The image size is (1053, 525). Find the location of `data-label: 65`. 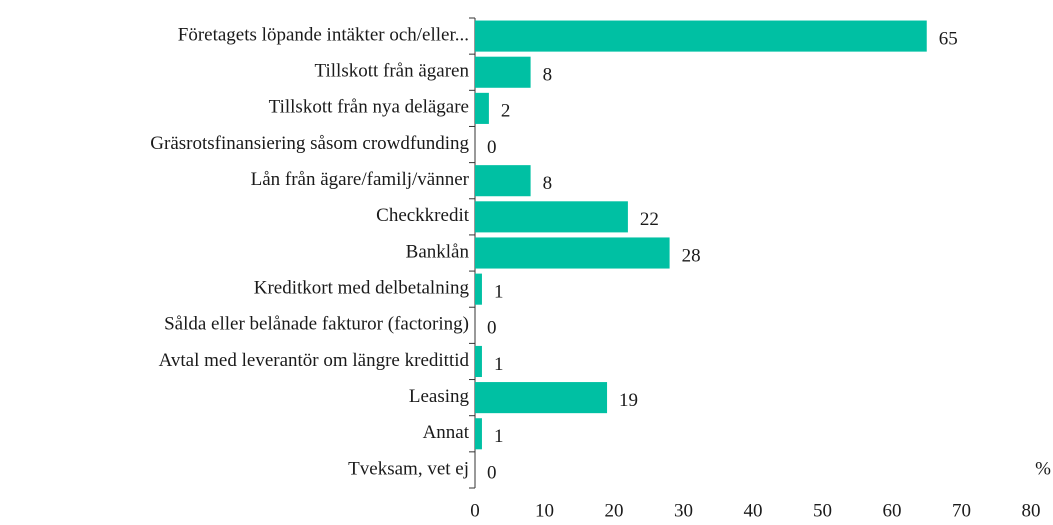

data-label: 65 is located at coordinates (948, 38).